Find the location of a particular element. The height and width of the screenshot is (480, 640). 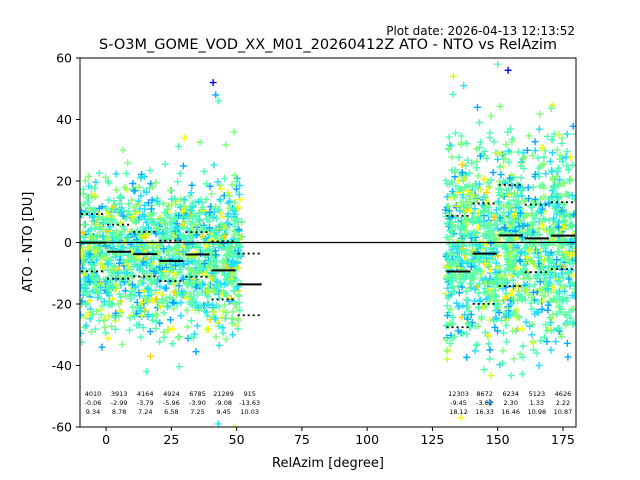

bin-count-label: 4924 is located at coordinates (171, 394).